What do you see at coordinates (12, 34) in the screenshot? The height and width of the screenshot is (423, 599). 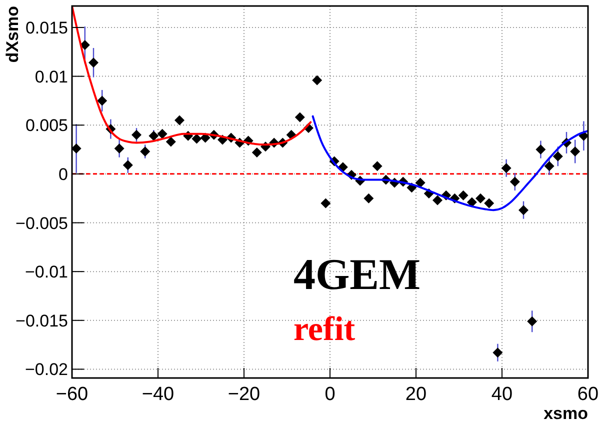 I see `y-axis-title: dXsmo` at bounding box center [12, 34].